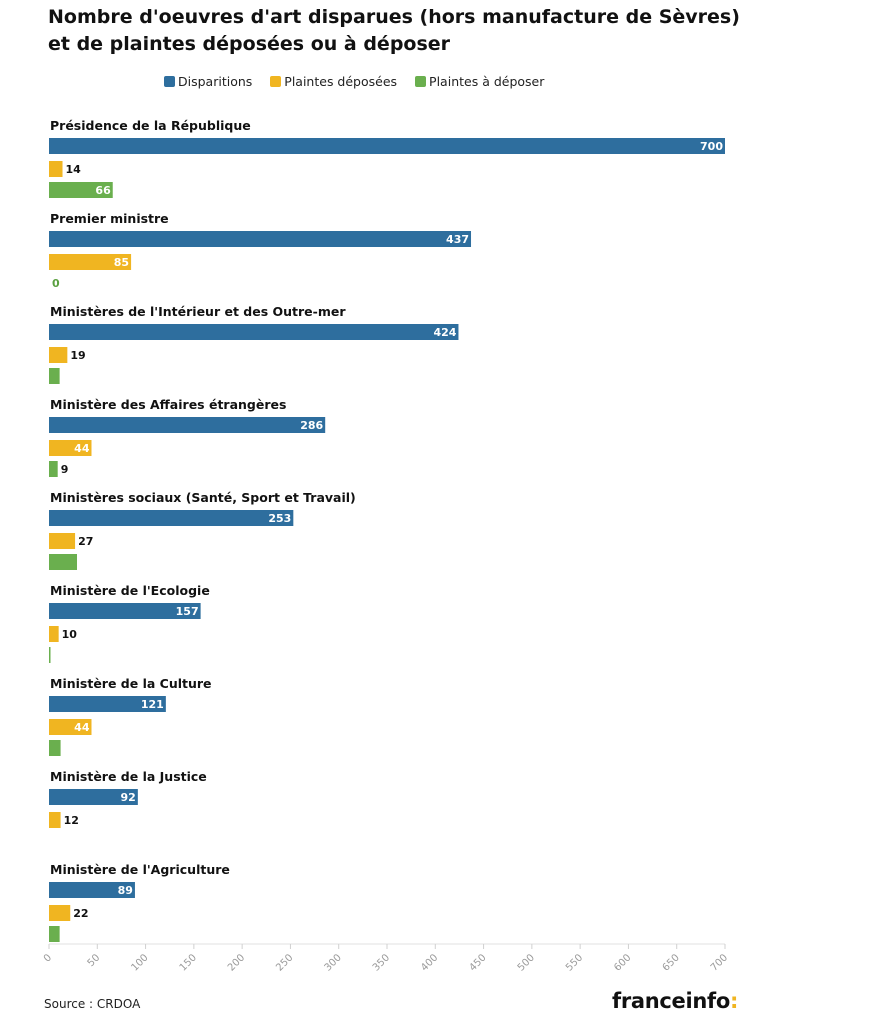 This screenshot has height=1024, width=870. Describe the element at coordinates (168, 404) in the screenshot. I see `category-label: Ministère des Affaires étrangères` at that location.